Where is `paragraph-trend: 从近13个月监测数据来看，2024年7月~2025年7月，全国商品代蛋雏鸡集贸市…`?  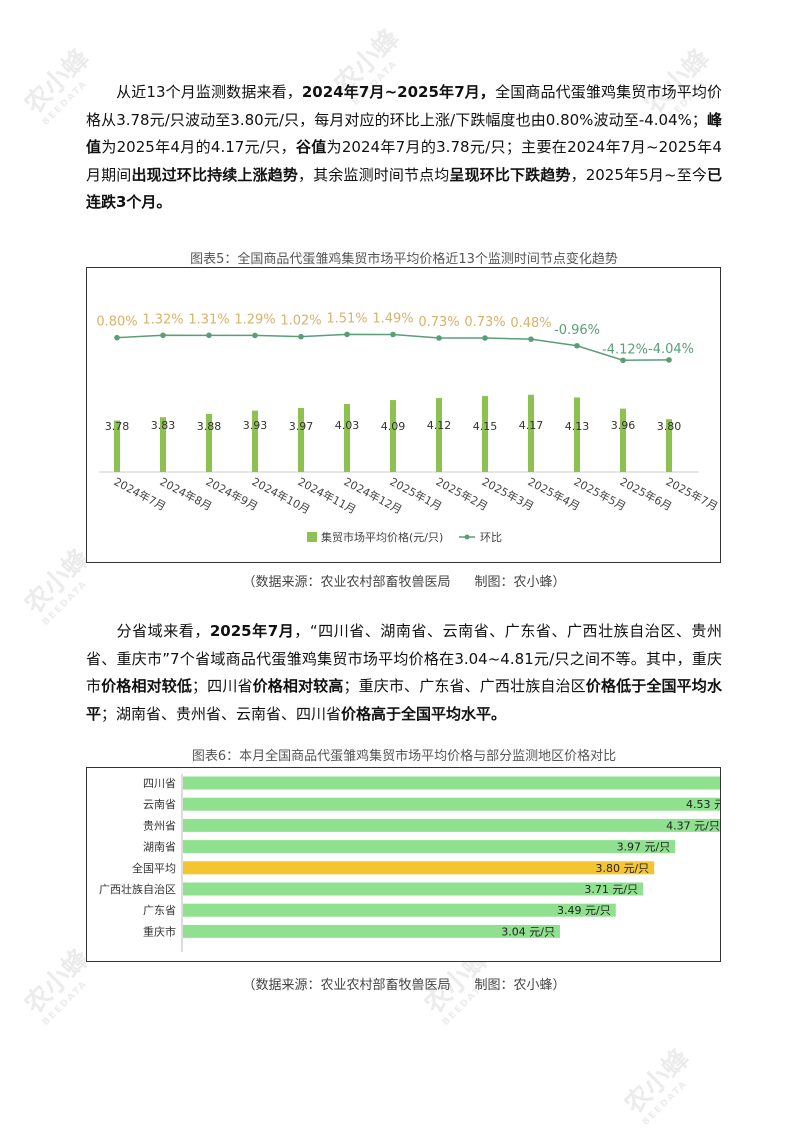 paragraph-trend: 从近13个月监测数据来看，2024年7月~2025年7月，全国商品代蛋雏鸡集贸市… is located at coordinates (404, 148).